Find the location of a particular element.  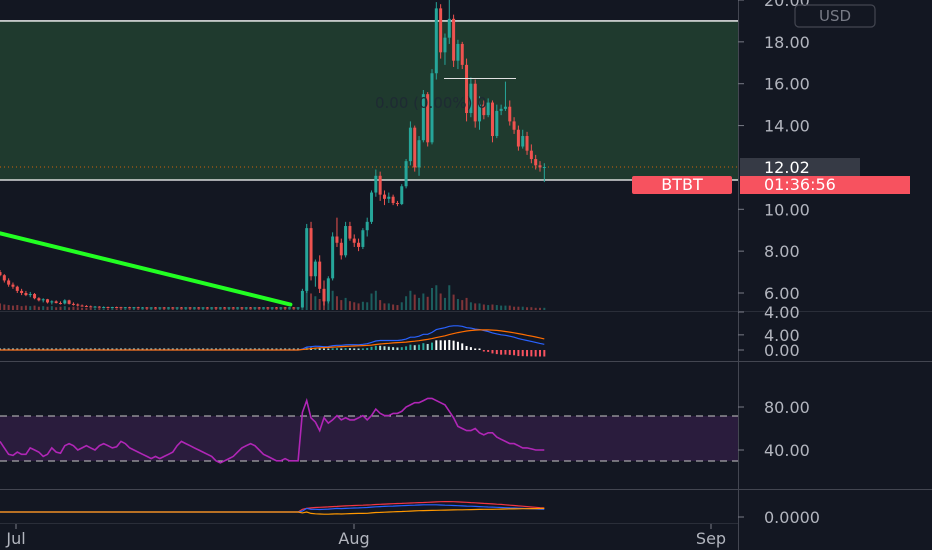

time-axis: Jul Aug Sep is located at coordinates (369, 536).